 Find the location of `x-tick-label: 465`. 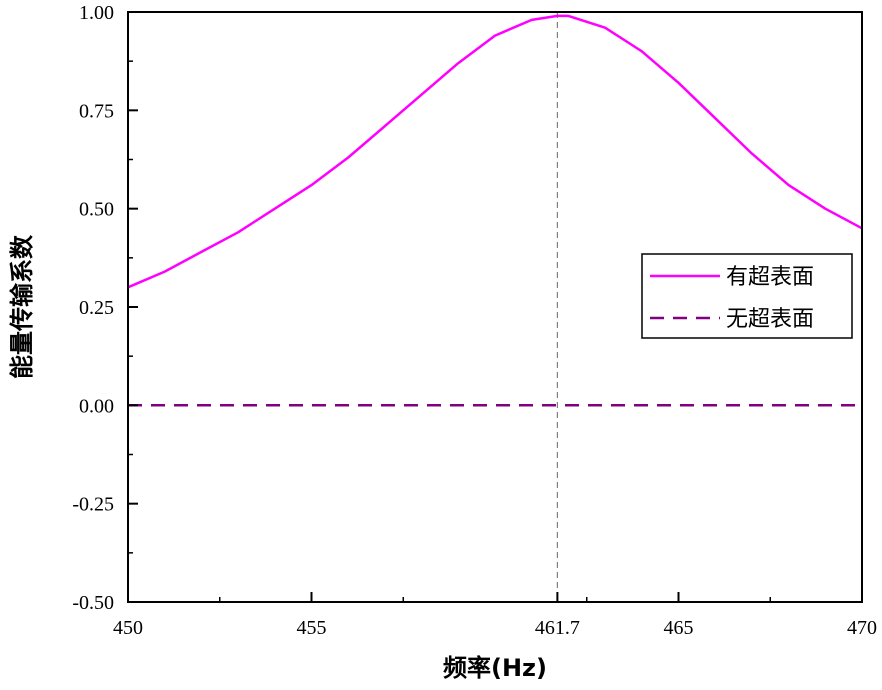

x-tick-label: 465 is located at coordinates (679, 628).